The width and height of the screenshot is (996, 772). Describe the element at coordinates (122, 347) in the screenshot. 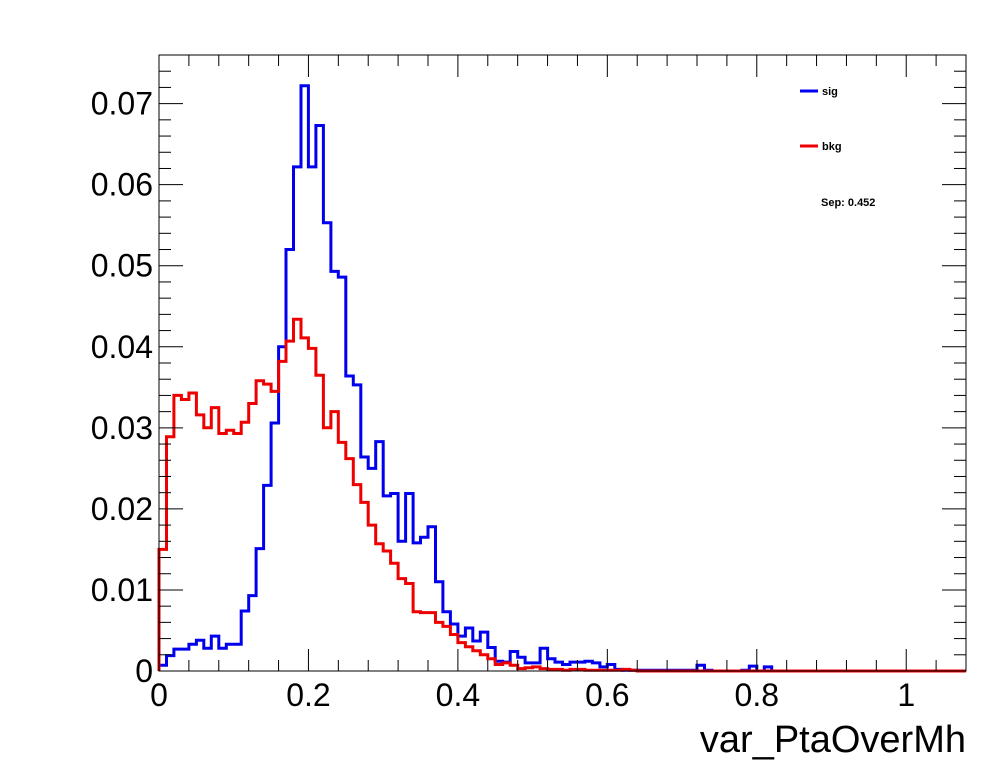

I see `y-tick-label: 0.04` at that location.